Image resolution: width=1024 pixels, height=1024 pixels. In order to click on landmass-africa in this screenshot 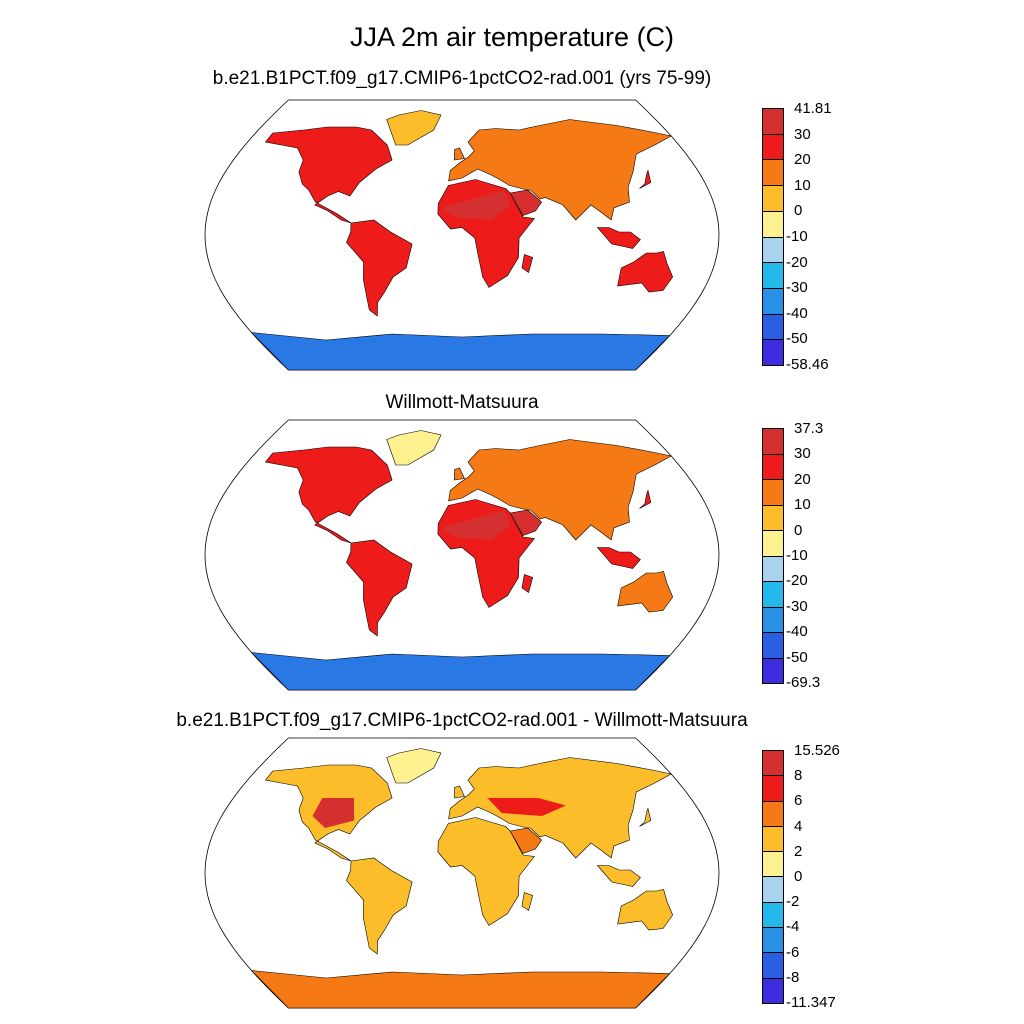, I will do `click(486, 871)`.